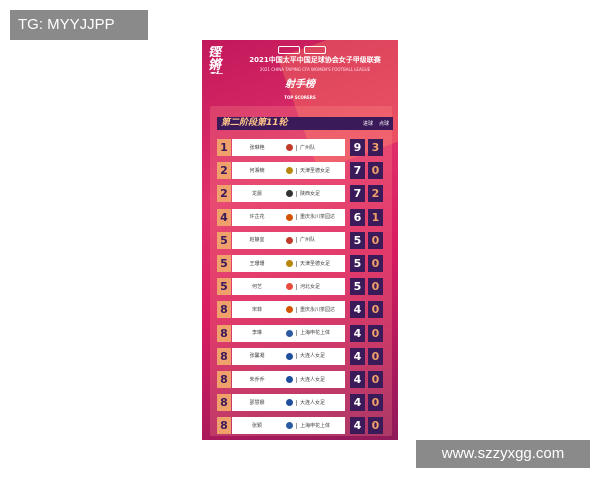 This screenshot has height=480, width=600. I want to click on scorer-row: 8 李琳 上海申花上体 4 0, so click(303, 333).